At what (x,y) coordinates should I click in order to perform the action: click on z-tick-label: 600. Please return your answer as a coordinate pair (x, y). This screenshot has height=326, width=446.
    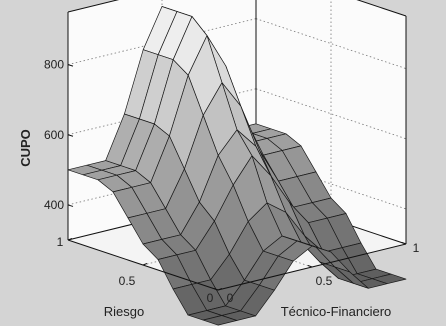
    Looking at the image, I should click on (54, 135).